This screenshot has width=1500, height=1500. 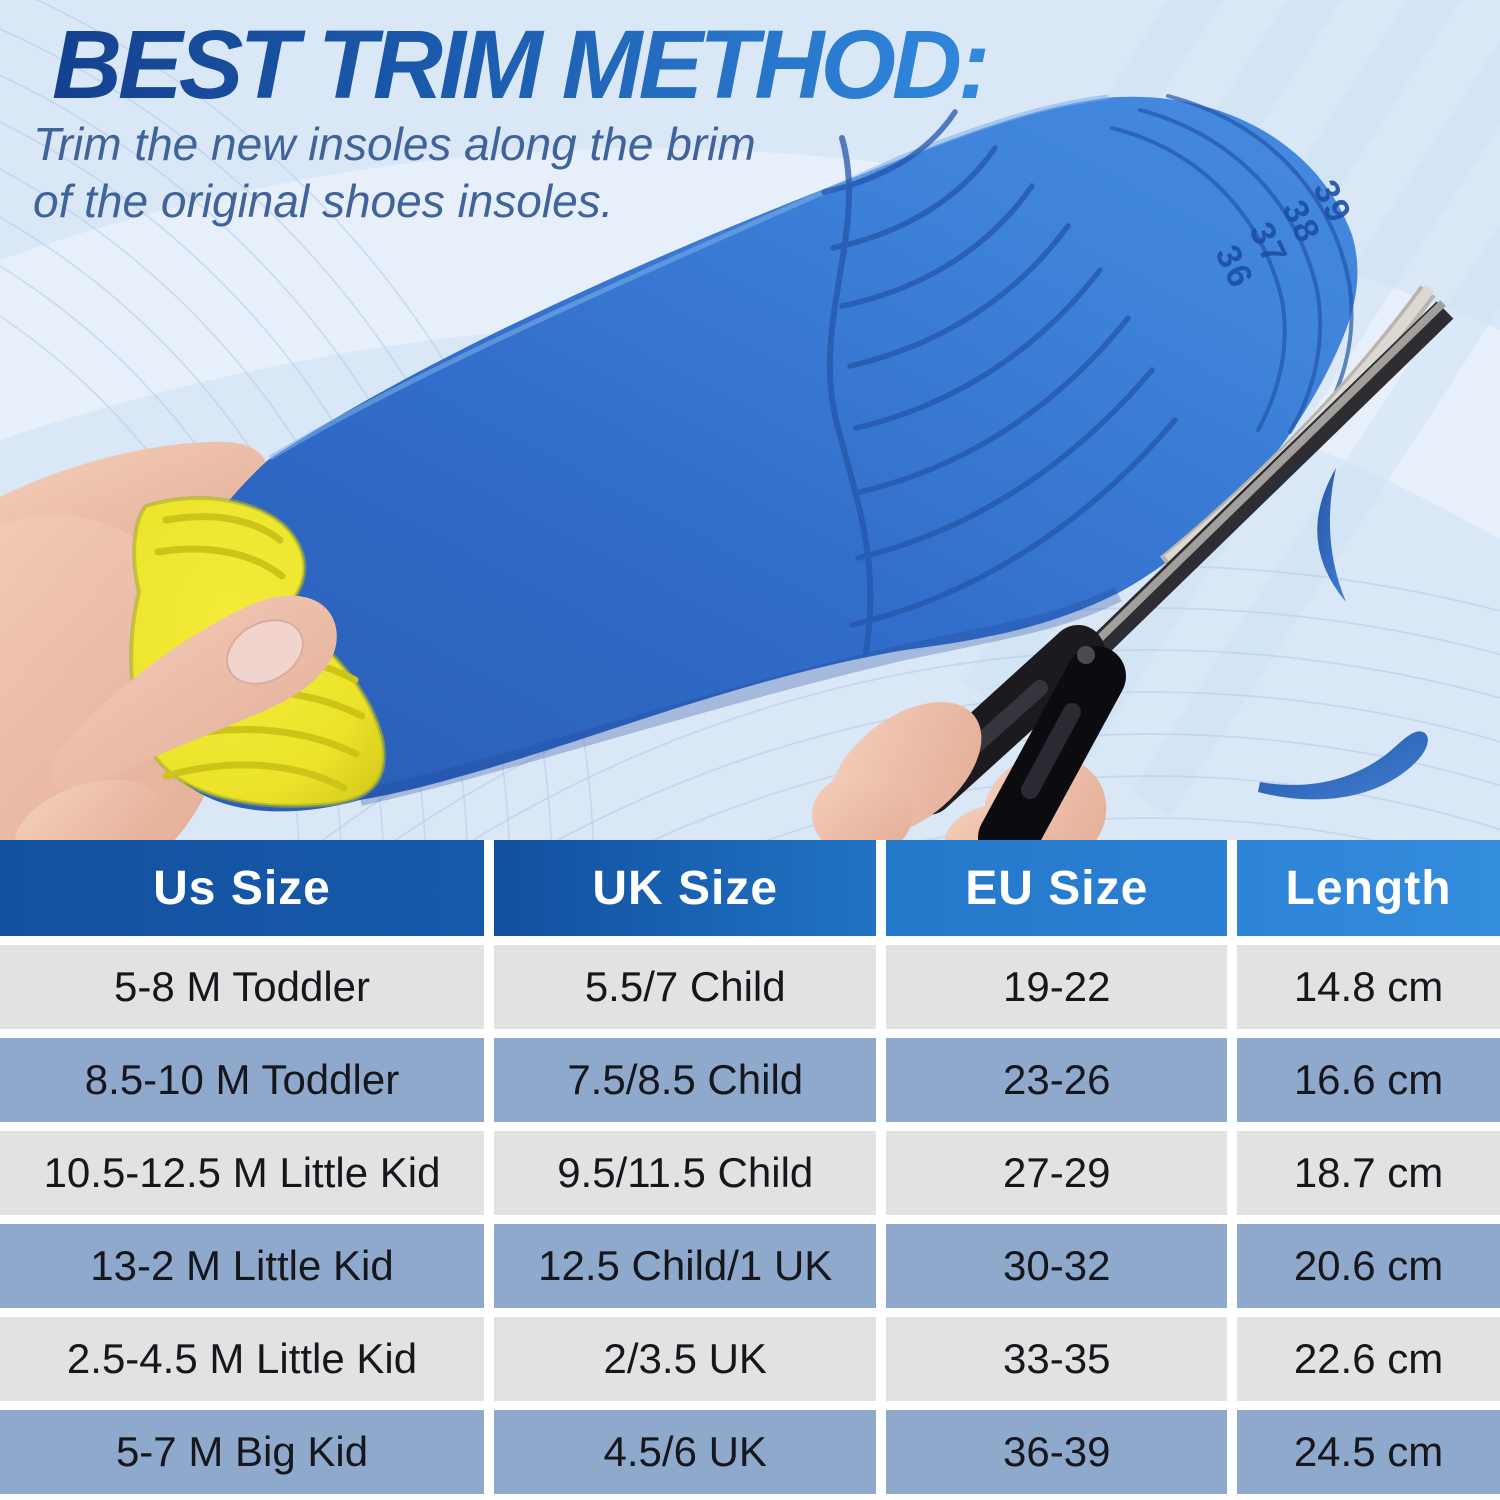 What do you see at coordinates (242, 987) in the screenshot?
I see `table-cell: 5-8 M Toddler` at bounding box center [242, 987].